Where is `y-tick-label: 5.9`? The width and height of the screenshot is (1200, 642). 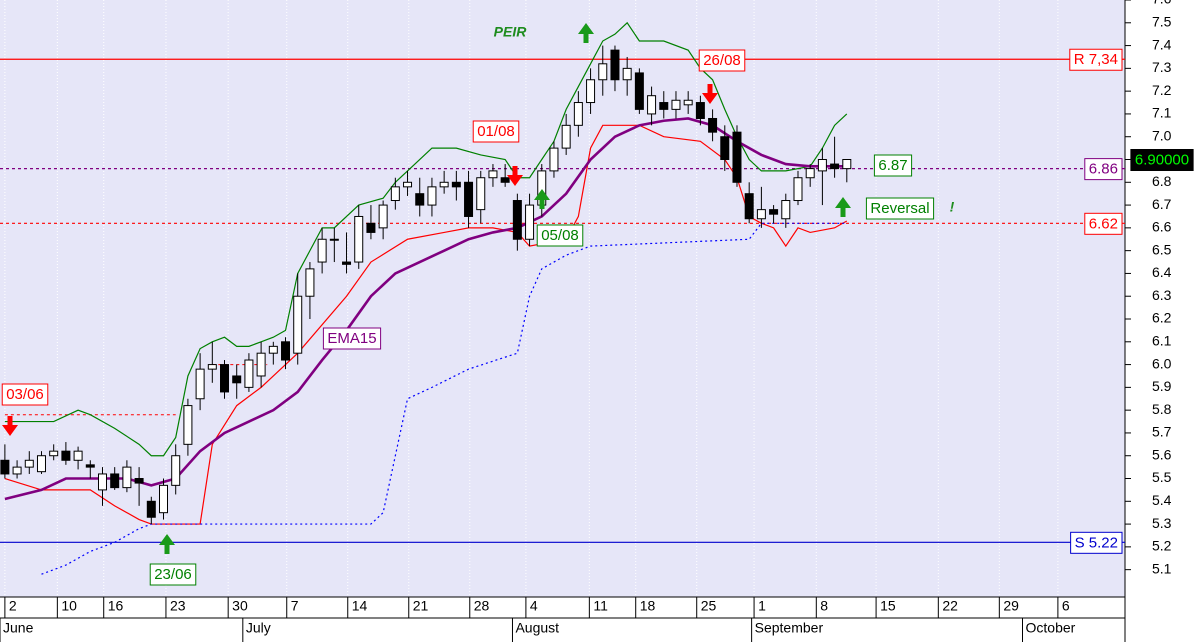
y-tick-label: 5.9 is located at coordinates (1162, 386).